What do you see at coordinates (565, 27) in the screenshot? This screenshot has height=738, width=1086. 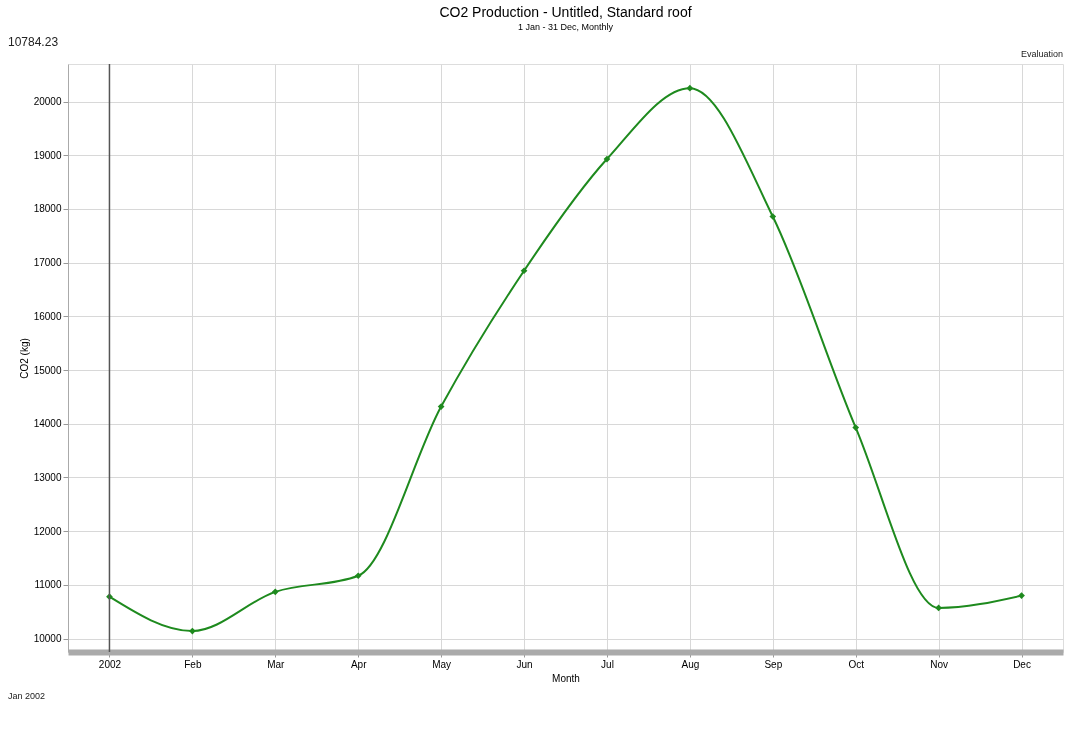 I see `chart-subtitle: 1 Jan - 31 Dec, Monthly` at bounding box center [565, 27].